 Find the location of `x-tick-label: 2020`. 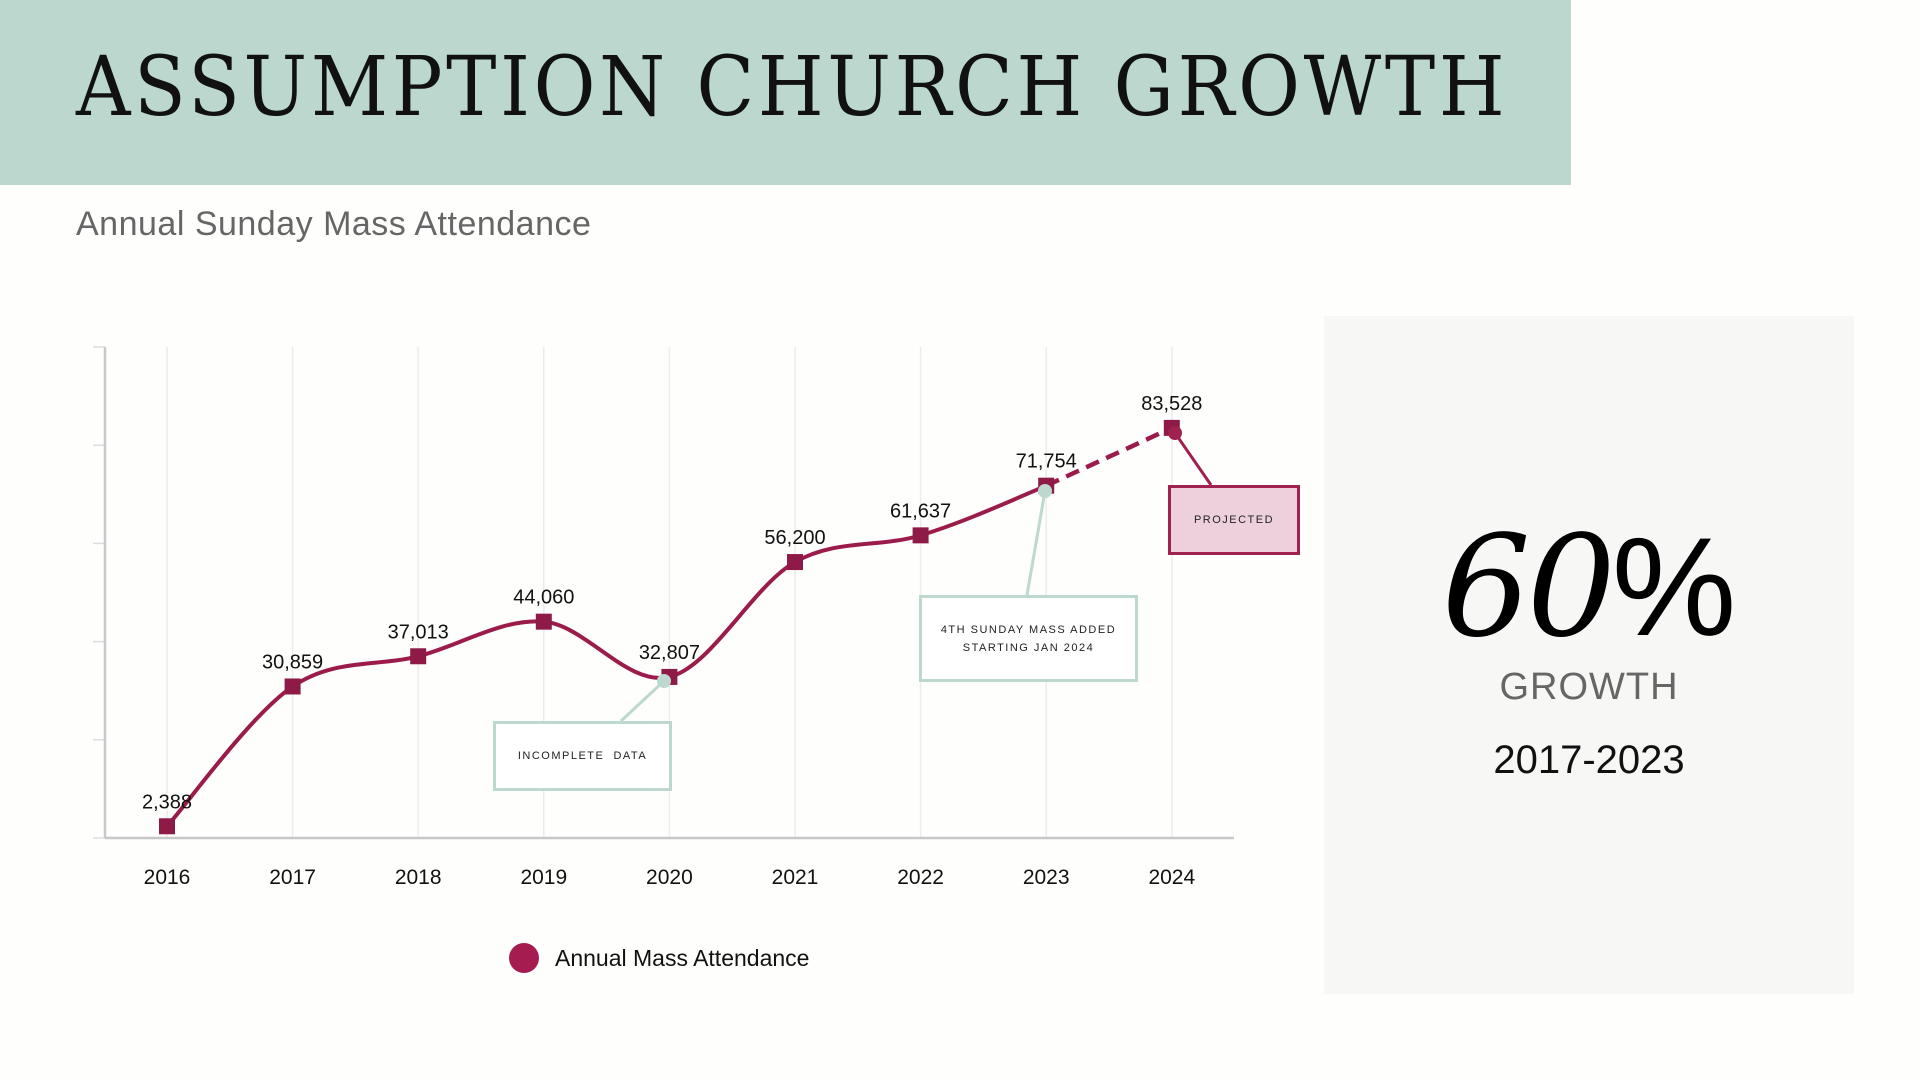

x-tick-label: 2020 is located at coordinates (669, 877).